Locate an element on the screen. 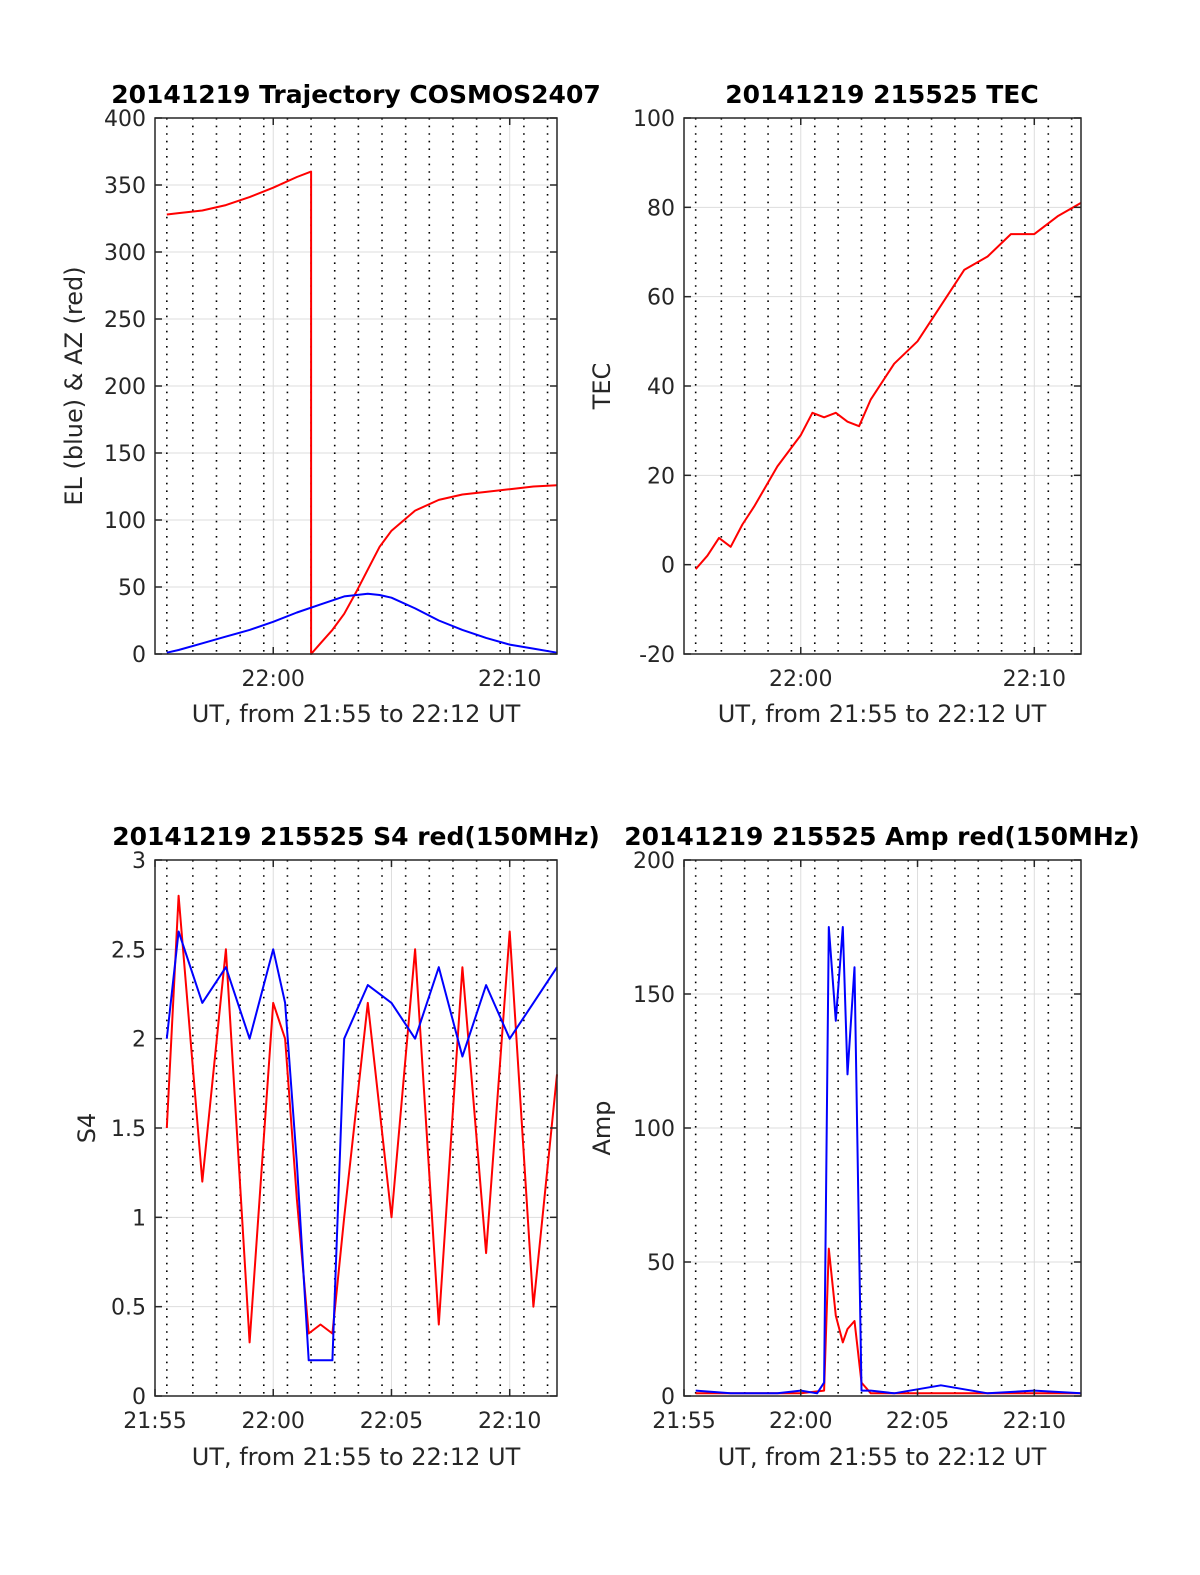 This screenshot has width=1200, height=1575. y-tick-label: 80 is located at coordinates (661, 208).